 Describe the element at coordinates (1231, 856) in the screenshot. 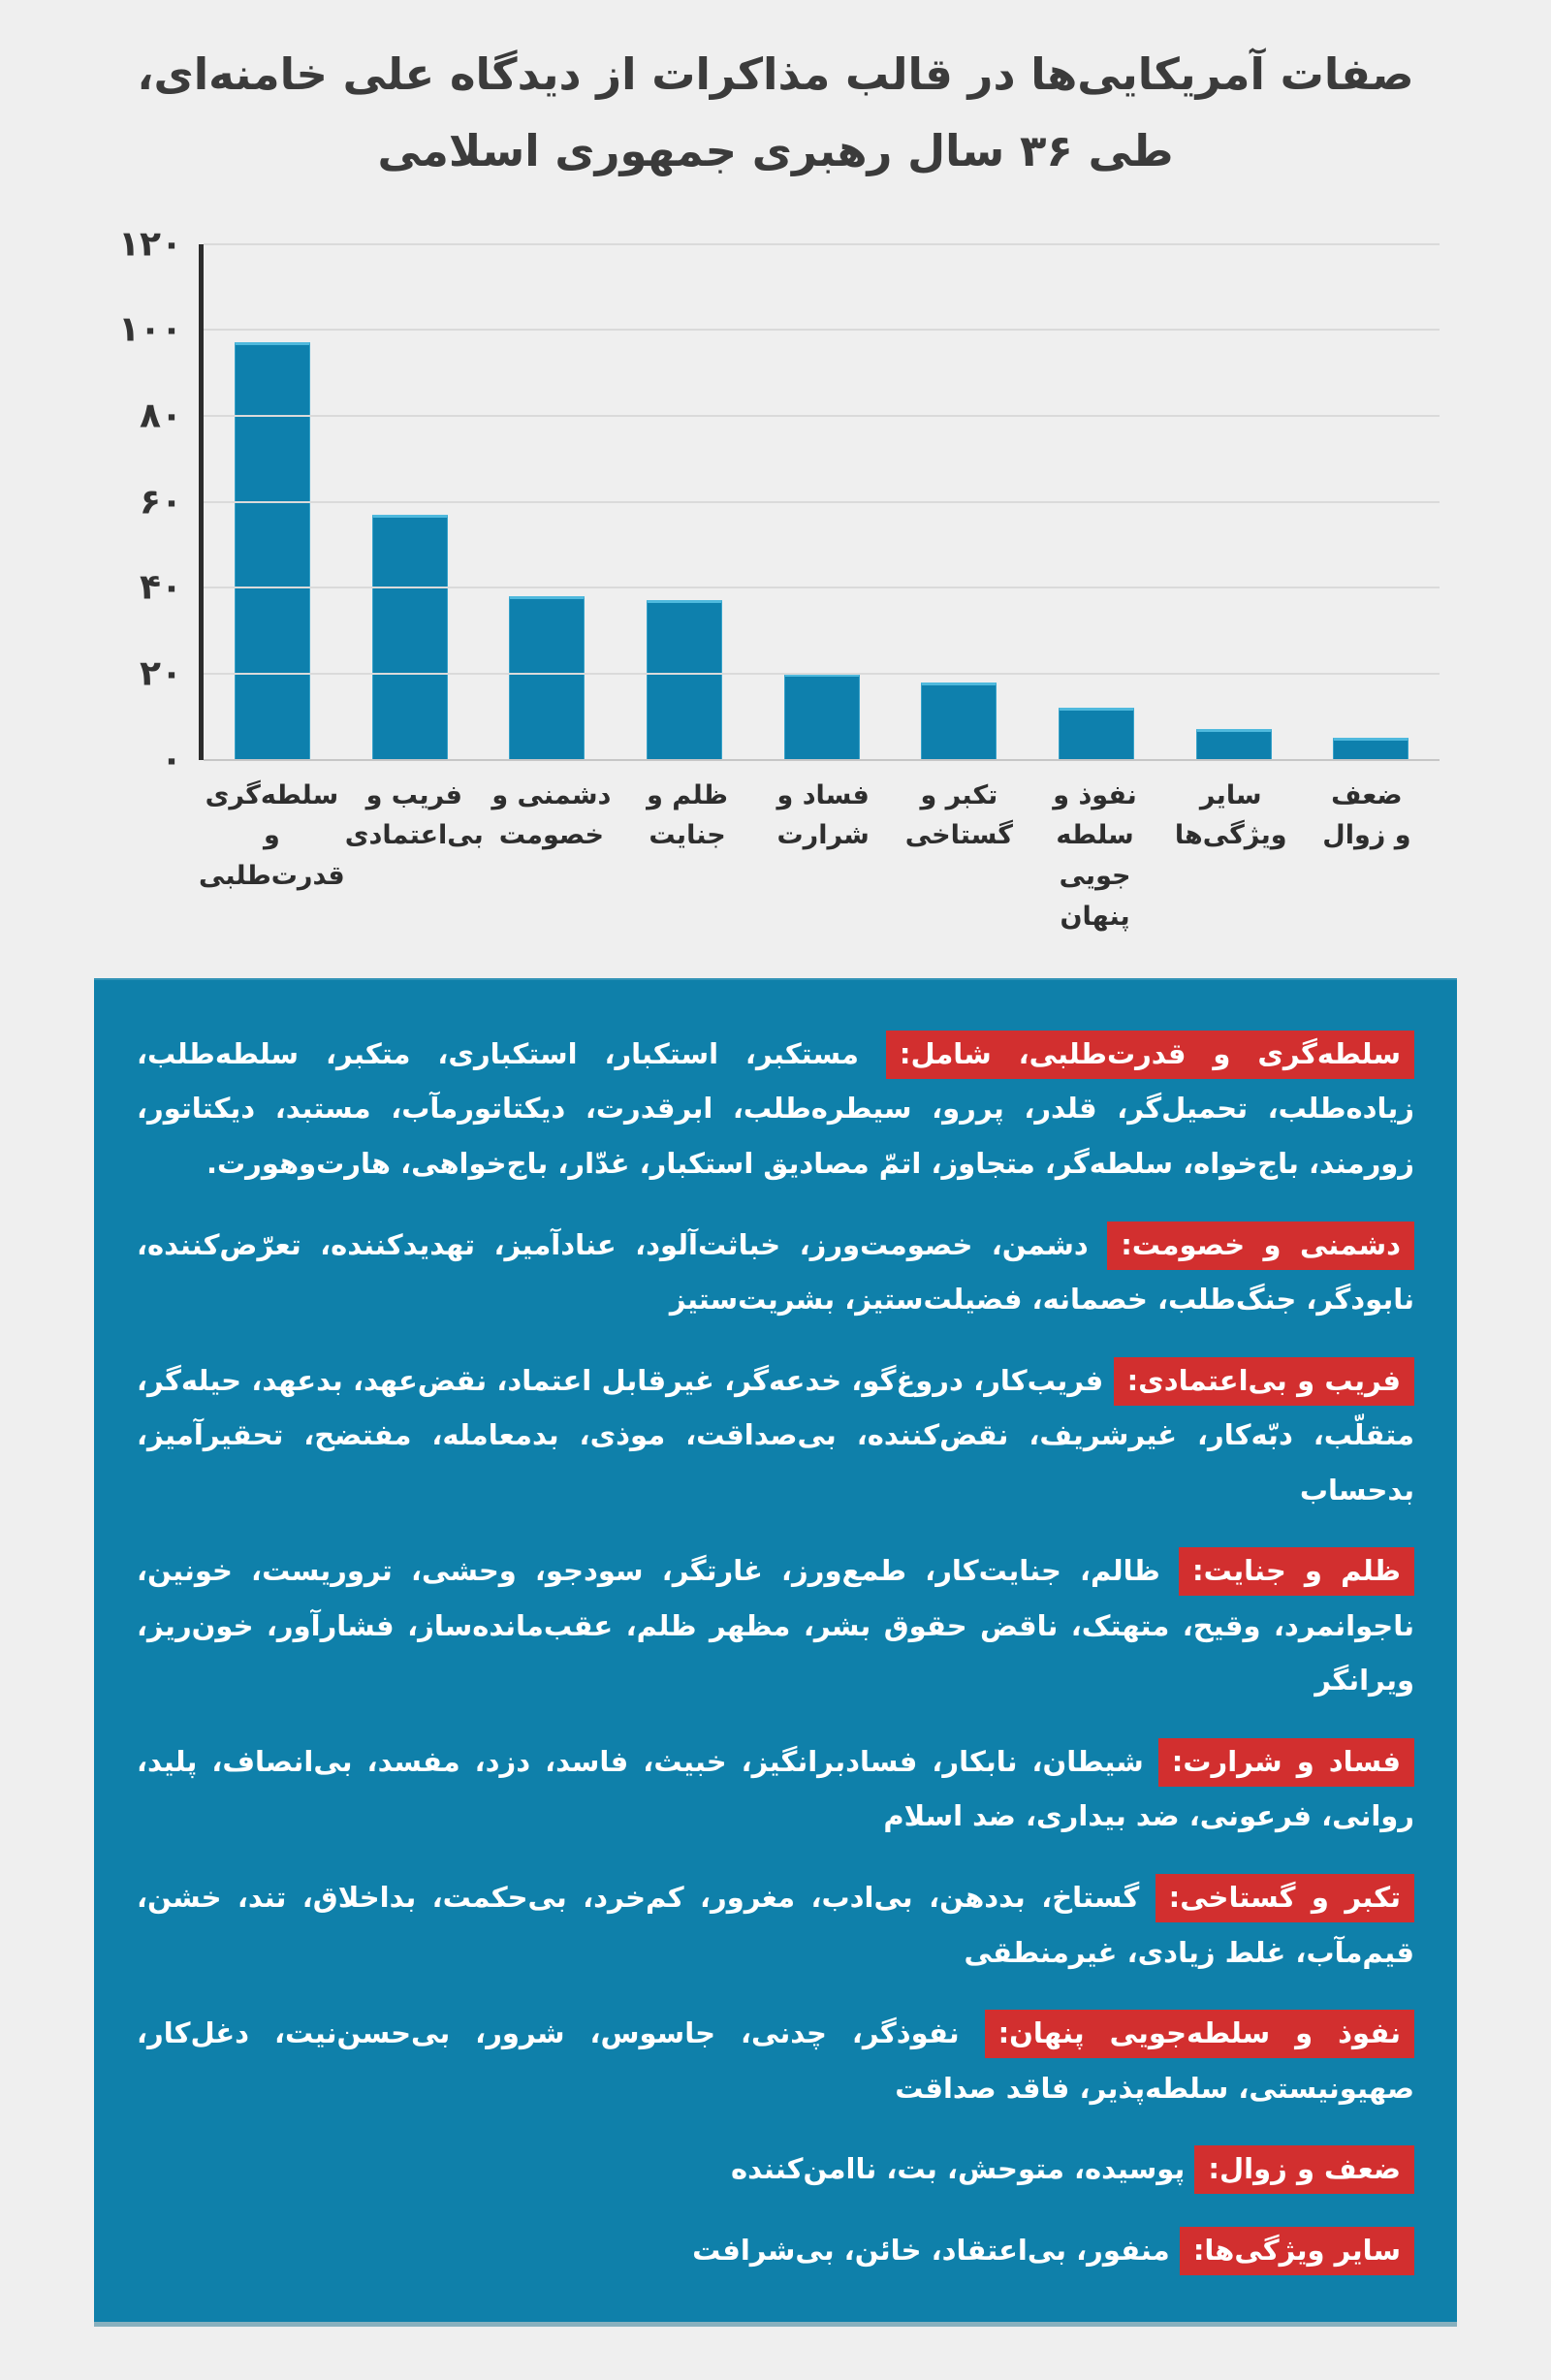

I see `x-tick-label: سایر ویژگی‌ها` at that location.